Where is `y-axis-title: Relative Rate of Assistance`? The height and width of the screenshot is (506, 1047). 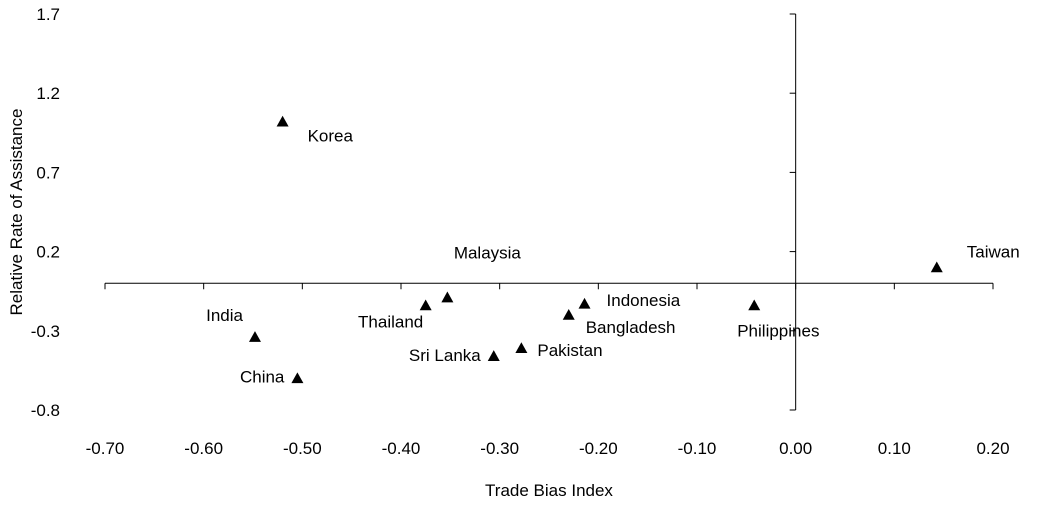
y-axis-title: Relative Rate of Assistance is located at coordinates (16, 212).